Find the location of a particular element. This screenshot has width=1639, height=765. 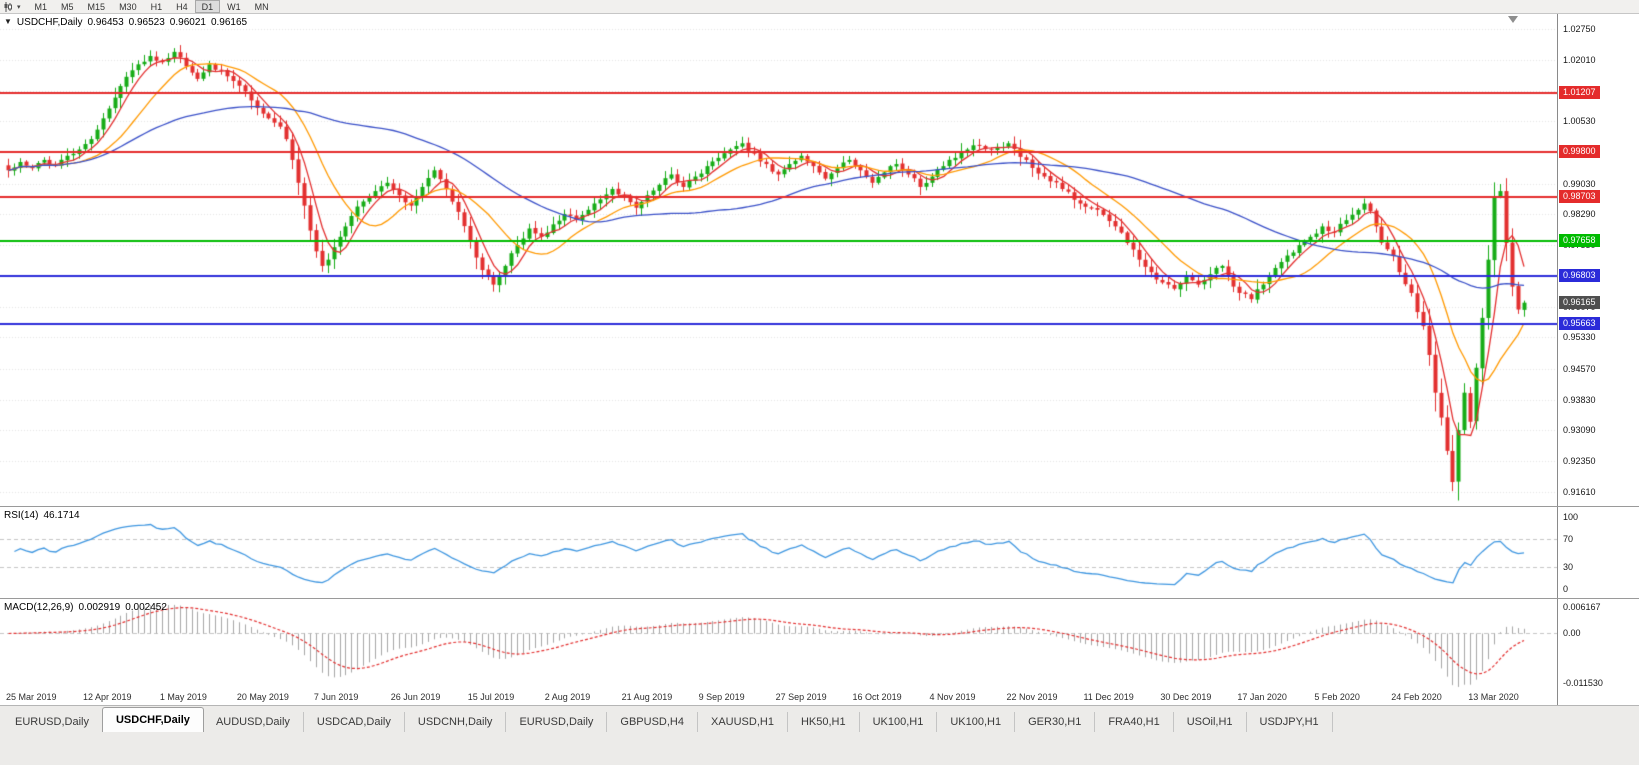

price-level-tag: 0.99800 is located at coordinates (1579, 151).